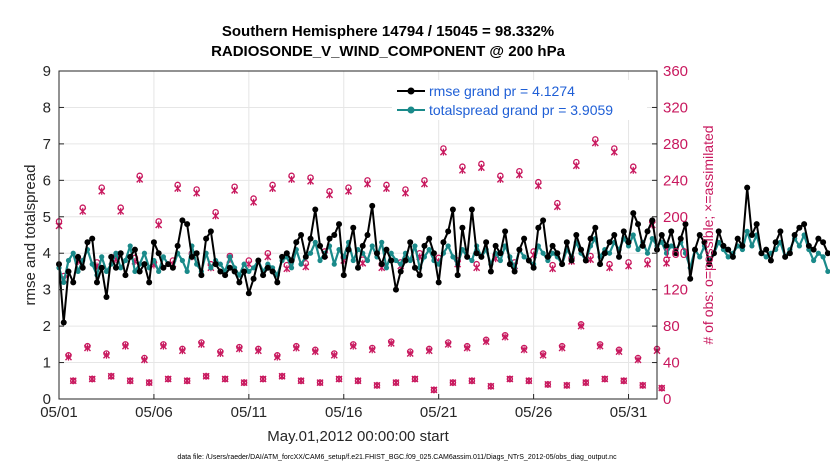 The height and width of the screenshot is (470, 830). I want to click on x-tick-label: 05/31, so click(629, 412).